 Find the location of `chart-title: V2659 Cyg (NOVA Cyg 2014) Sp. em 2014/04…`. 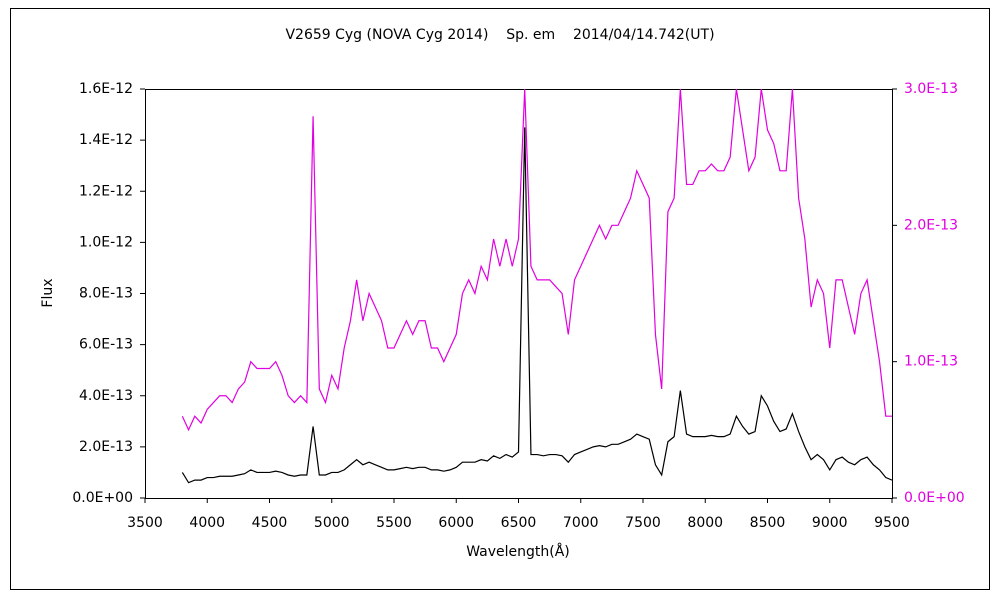

chart-title: V2659 Cyg (NOVA Cyg 2014) Sp. em 2014/04… is located at coordinates (499, 35).